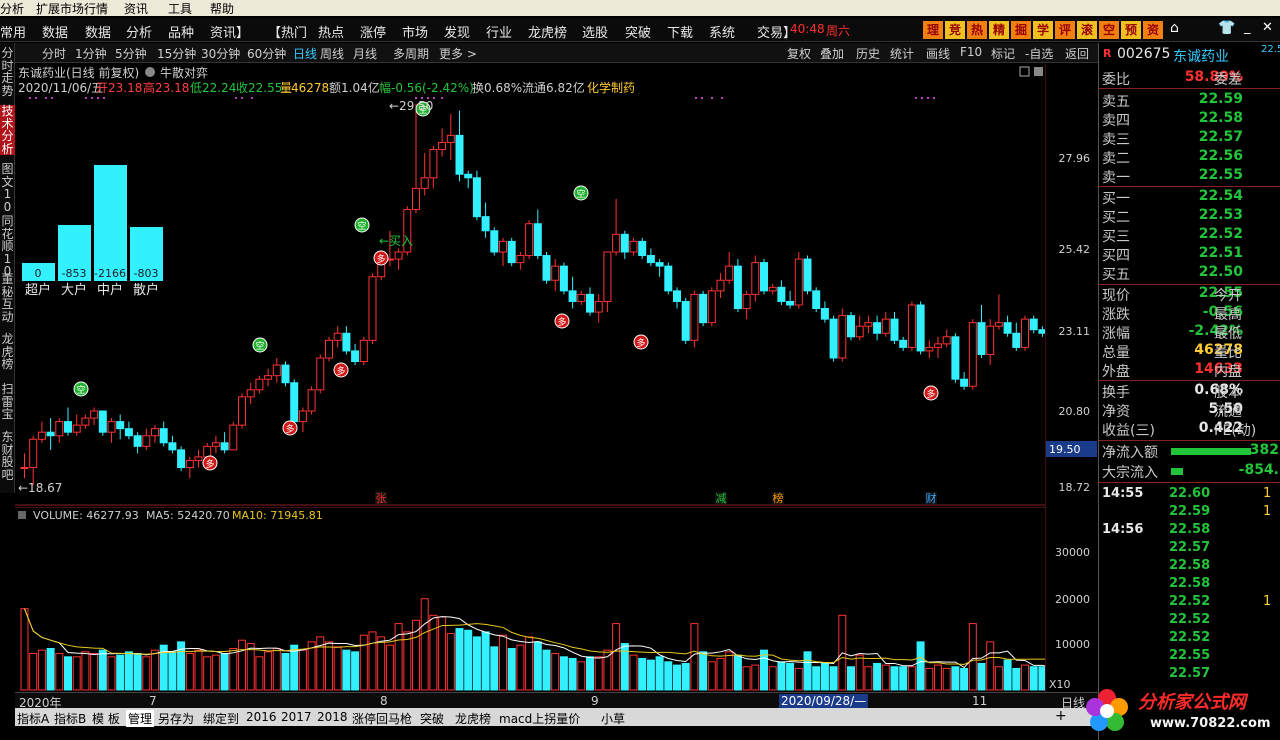 The width and height of the screenshot is (1280, 740). I want to click on period-tab-5: 60分钟, so click(267, 54).